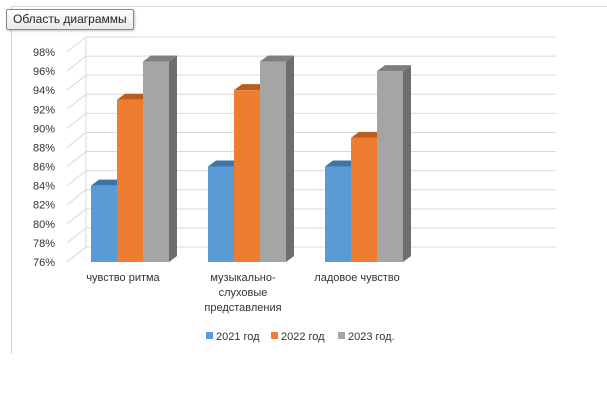  What do you see at coordinates (44, 91) in the screenshot?
I see `y-tick-label: 94%` at bounding box center [44, 91].